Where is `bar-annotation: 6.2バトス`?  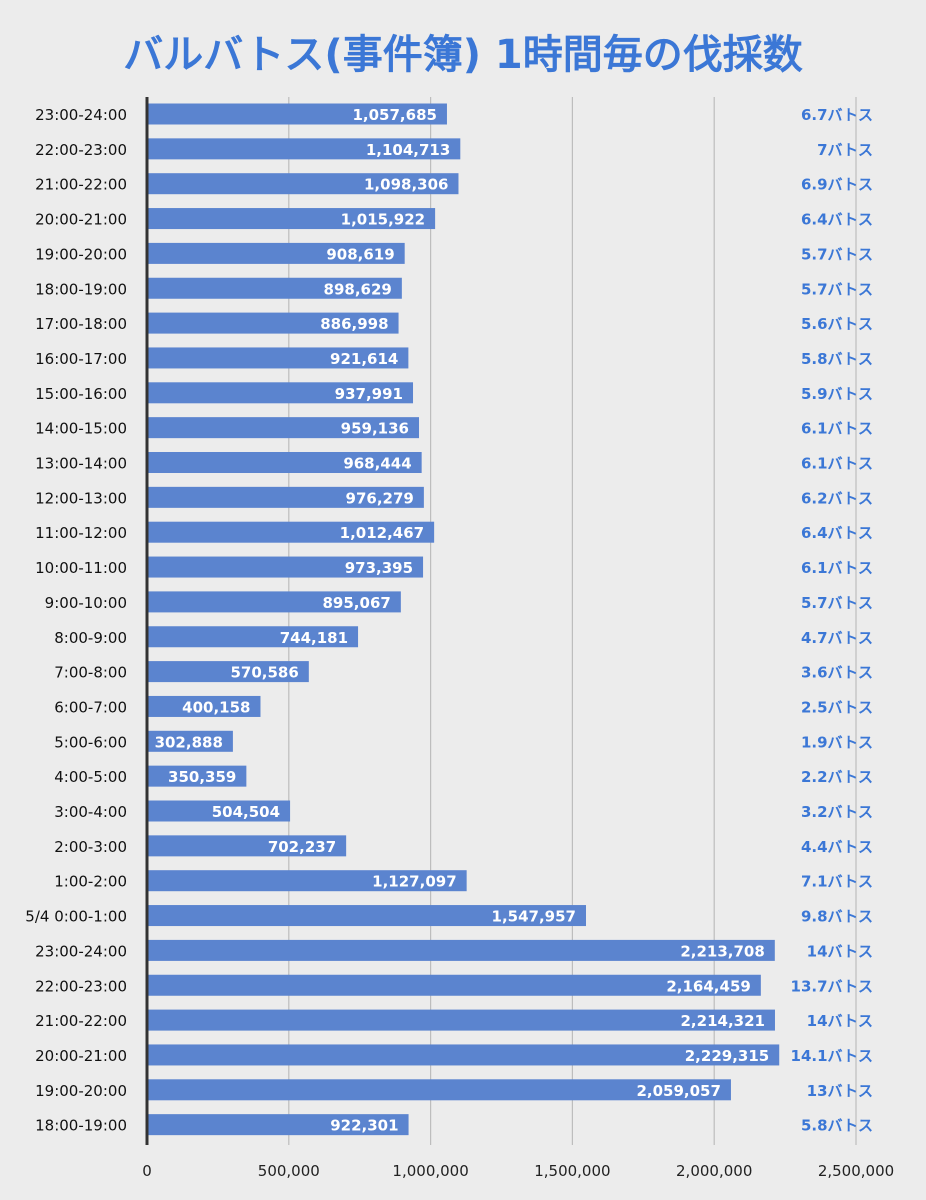
bar-annotation: 6.2バトス is located at coordinates (837, 498).